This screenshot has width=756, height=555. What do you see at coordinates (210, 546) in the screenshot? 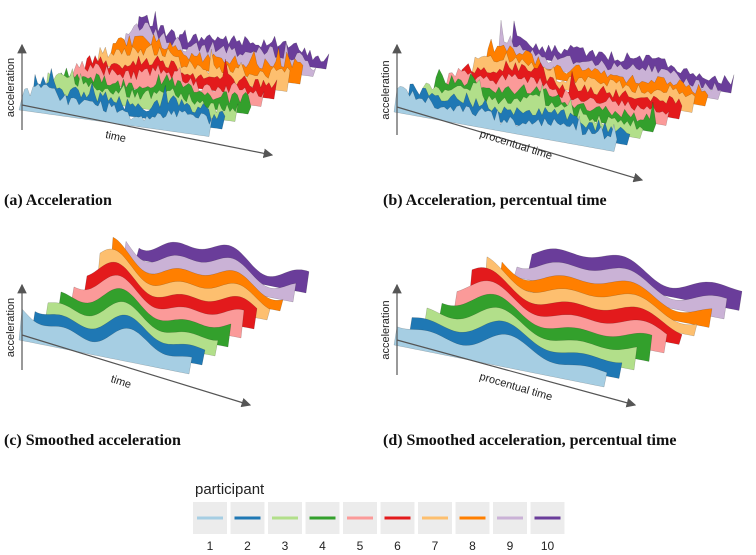
I see `legend-label: 1` at bounding box center [210, 546].